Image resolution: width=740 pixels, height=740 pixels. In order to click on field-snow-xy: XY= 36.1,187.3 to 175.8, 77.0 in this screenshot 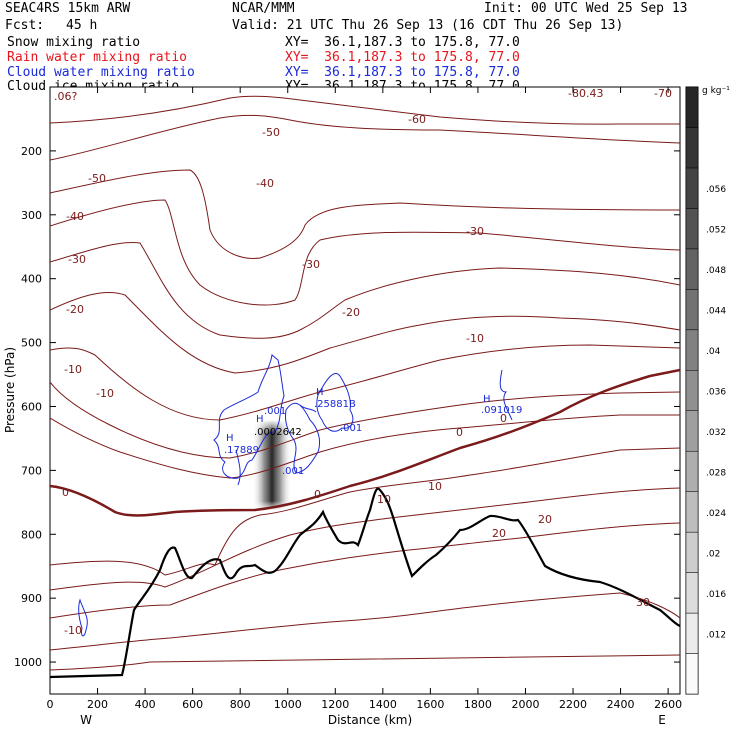, I will do `click(402, 42)`.